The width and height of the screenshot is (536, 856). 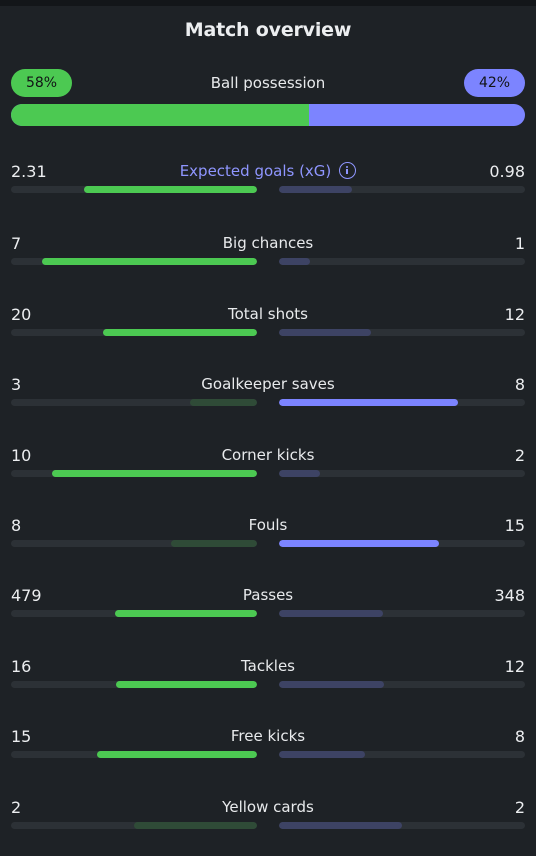 I want to click on possession-header: 58% Ball possession 42%, so click(x=268, y=83).